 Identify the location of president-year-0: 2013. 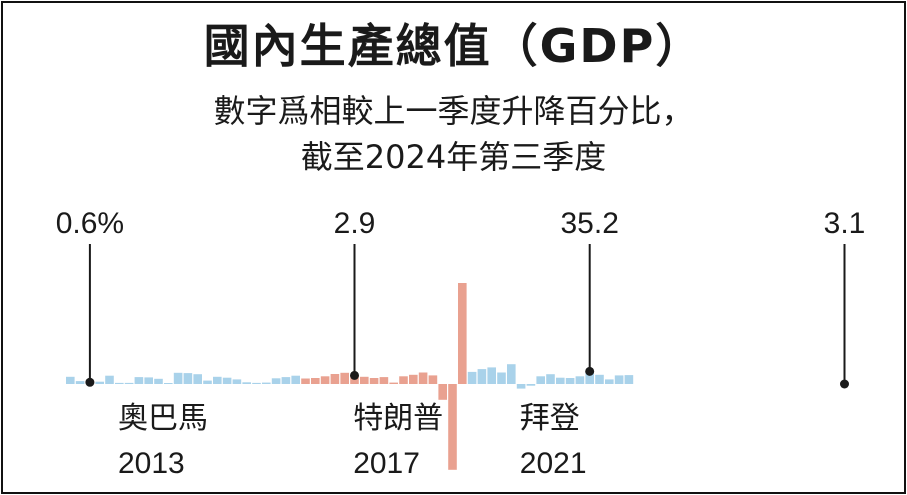
(151, 463).